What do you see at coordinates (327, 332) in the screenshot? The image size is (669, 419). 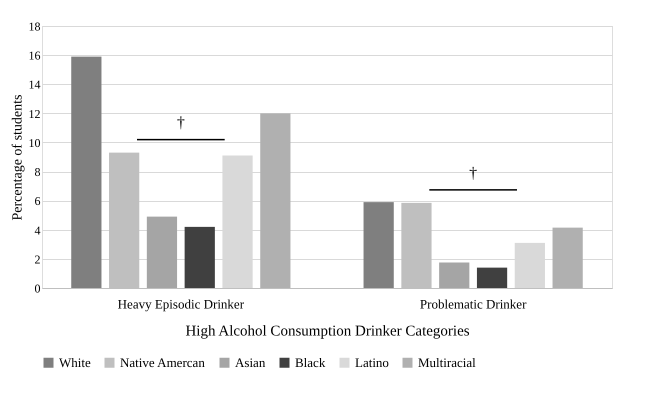 I see `x-axis-title: High Alcohol Consumption Drinker Categories` at bounding box center [327, 332].